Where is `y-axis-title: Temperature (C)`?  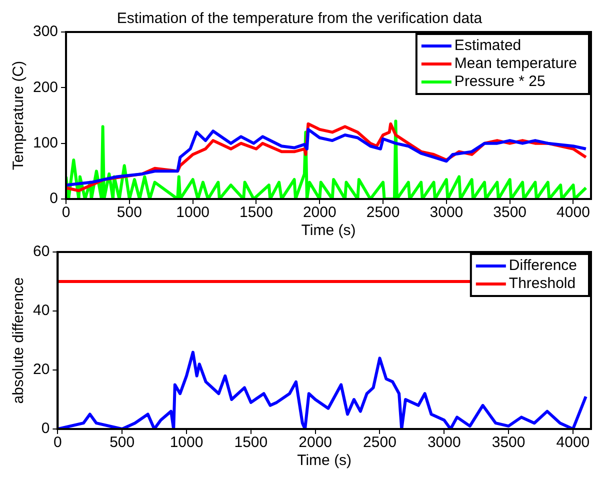
y-axis-title: Temperature (C) is located at coordinates (19, 115).